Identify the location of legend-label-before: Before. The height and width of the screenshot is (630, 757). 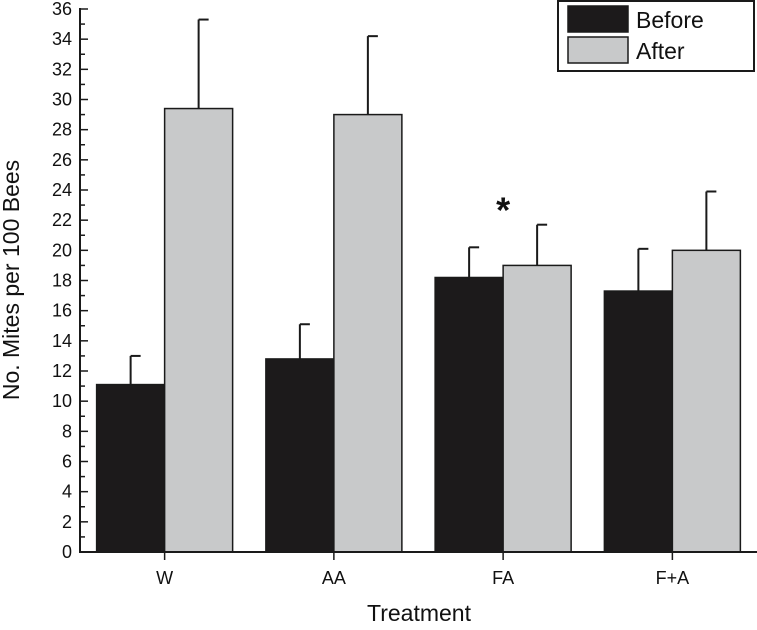
(670, 20).